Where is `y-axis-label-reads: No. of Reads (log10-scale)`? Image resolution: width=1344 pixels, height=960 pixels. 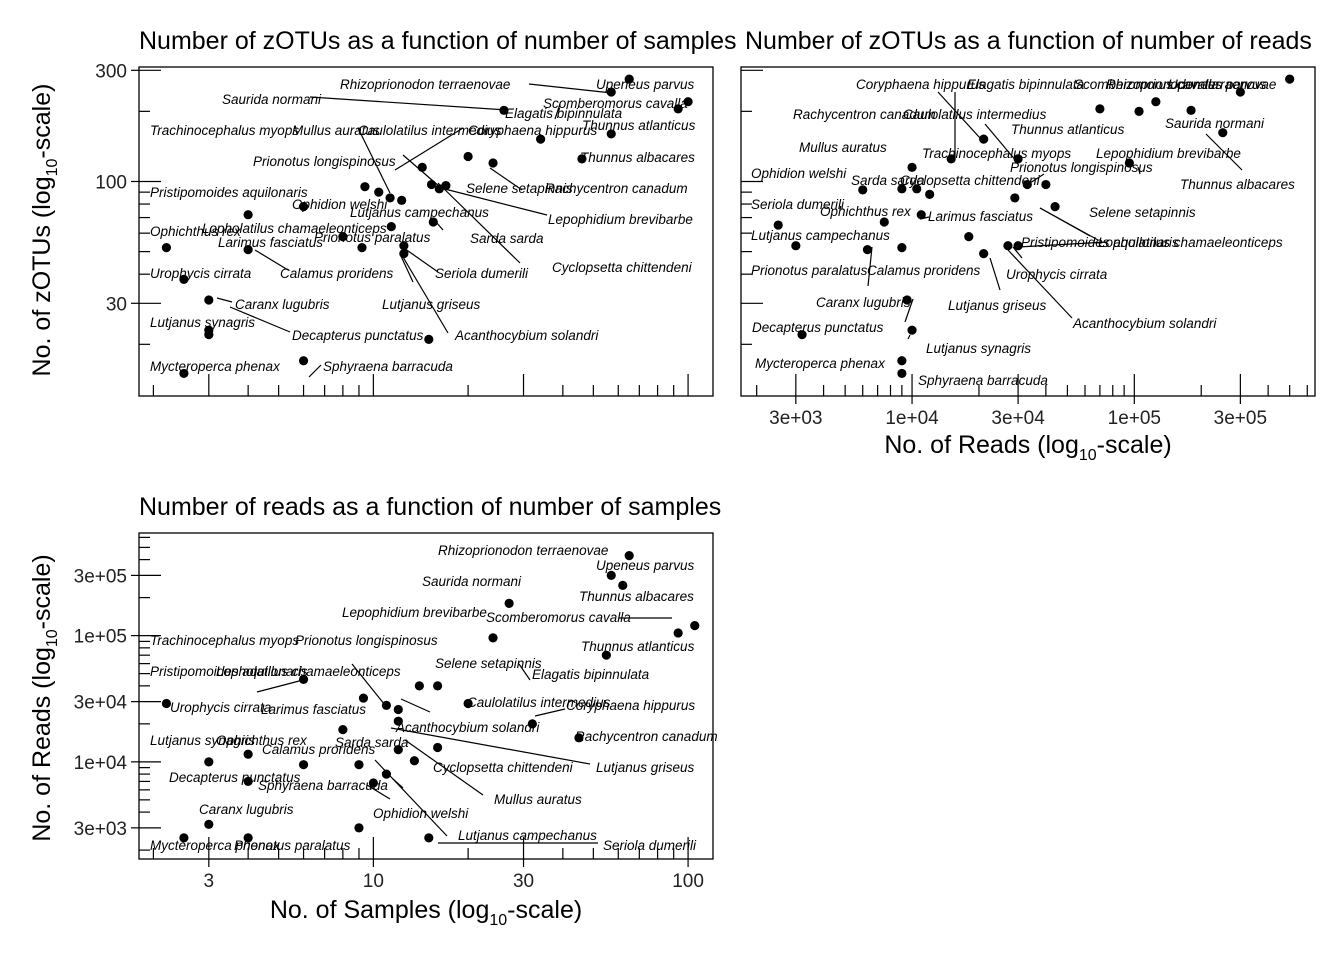
y-axis-label-reads: No. of Reads (log10-scale) is located at coordinates (44, 697).